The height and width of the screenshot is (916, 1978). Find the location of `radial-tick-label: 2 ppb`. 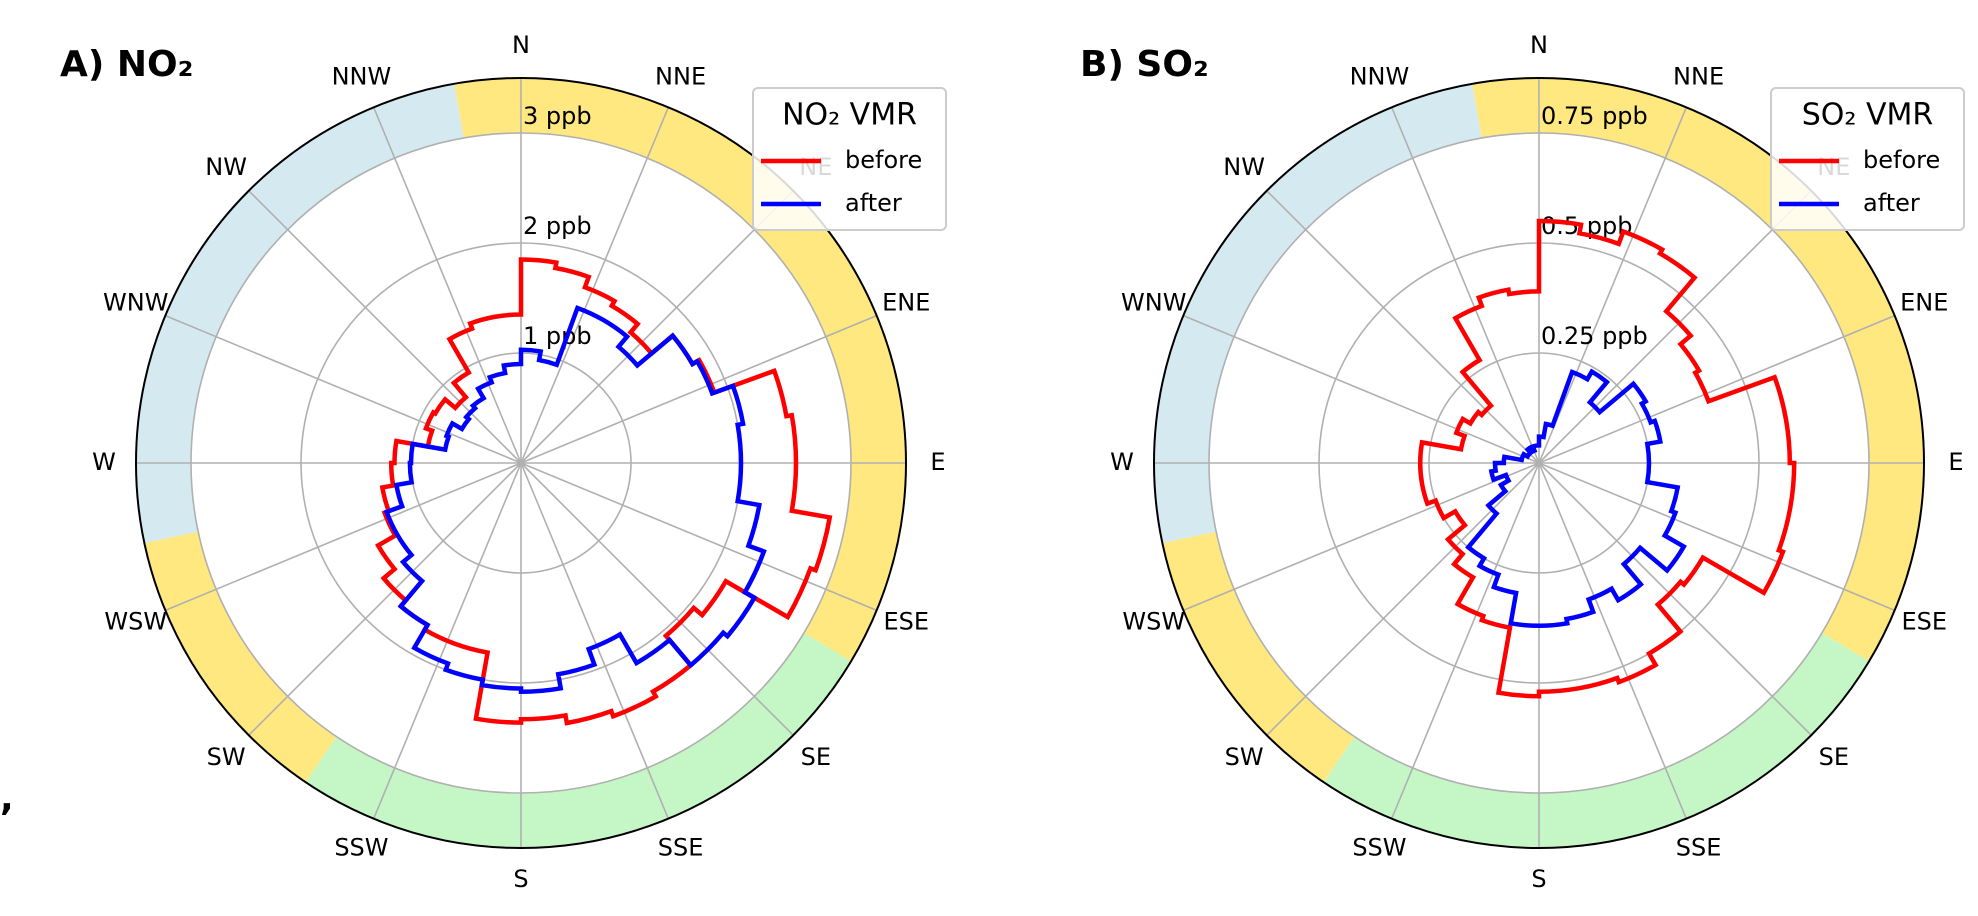

radial-tick-label: 2 ppb is located at coordinates (557, 226).